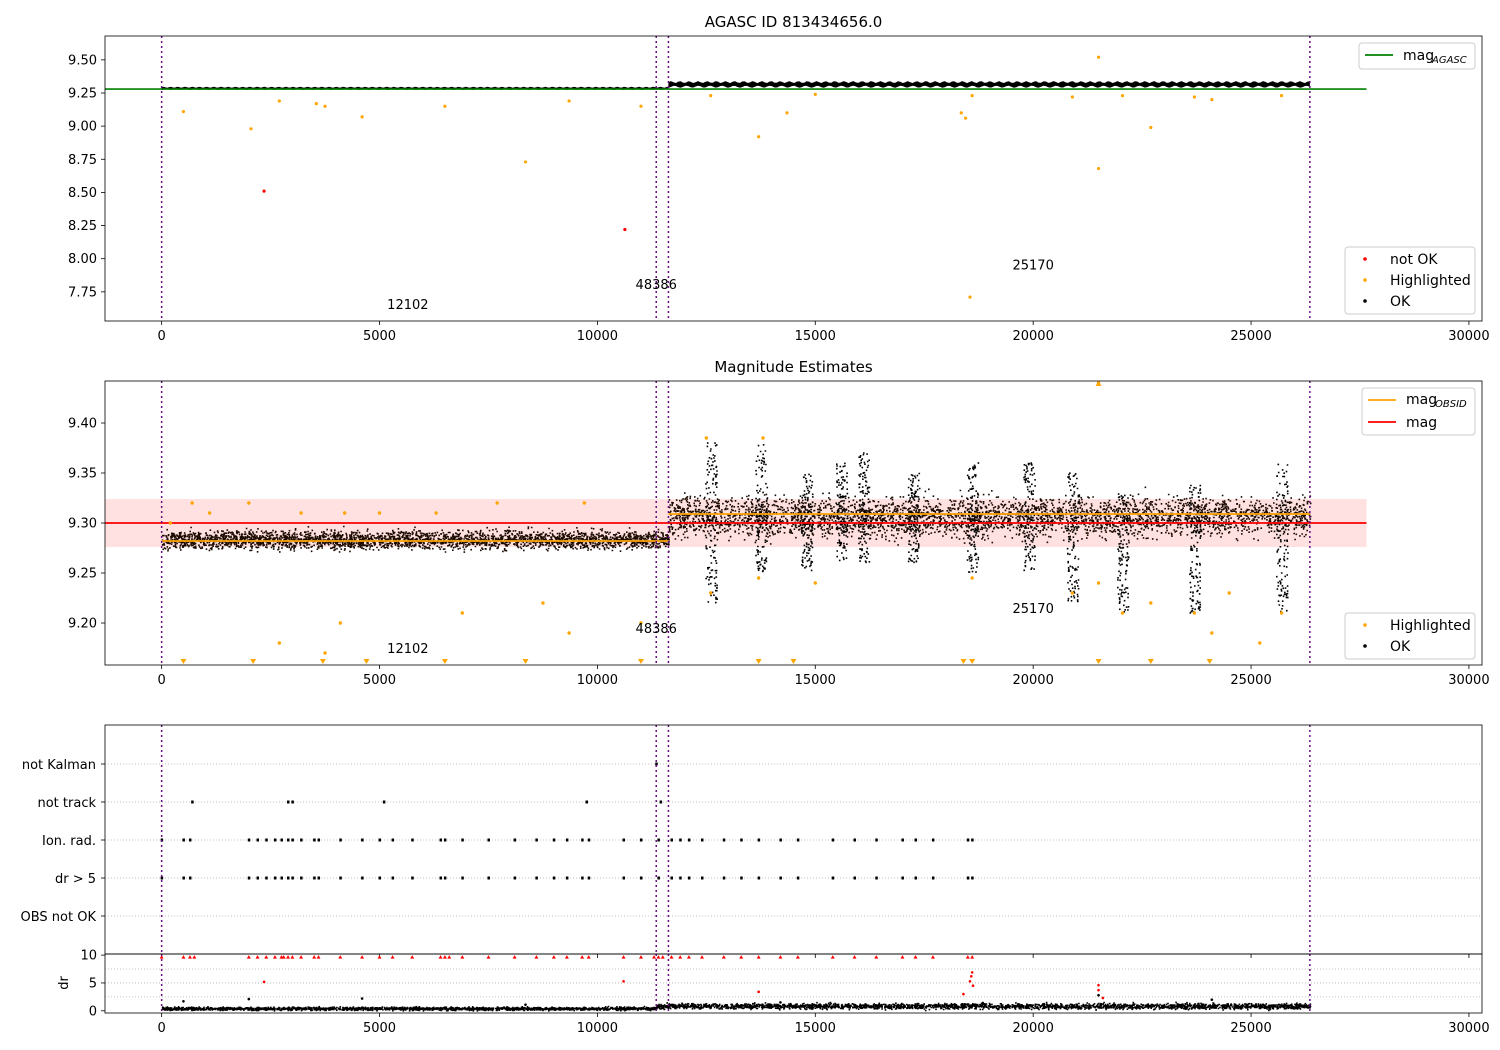 The image size is (1500, 1050). I want to click on legend-label: OK, so click(1400, 302).